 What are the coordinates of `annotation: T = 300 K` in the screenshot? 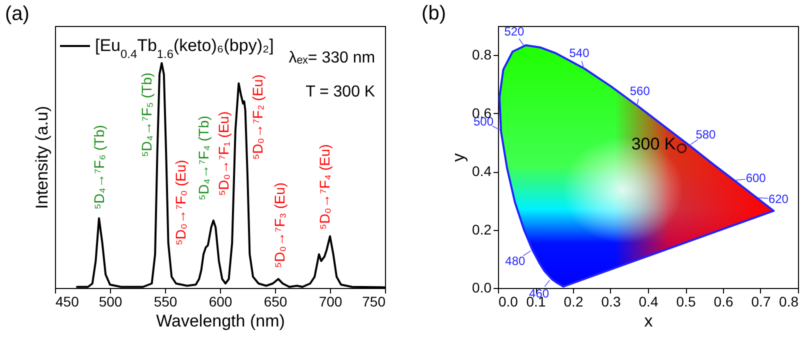 It's located at (341, 92).